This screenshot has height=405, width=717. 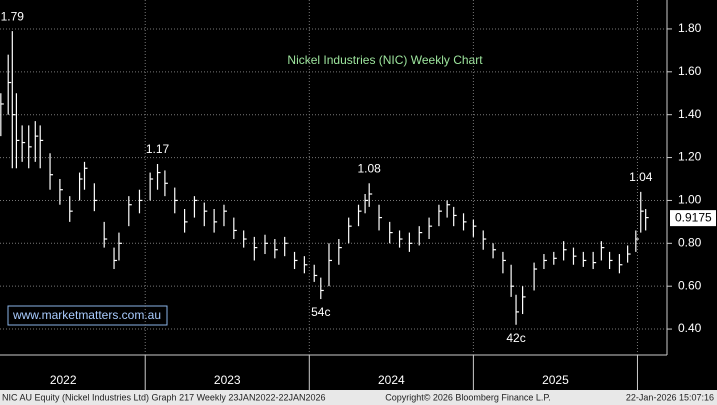 I want to click on y-tick-label: 1.60, so click(x=690, y=71).